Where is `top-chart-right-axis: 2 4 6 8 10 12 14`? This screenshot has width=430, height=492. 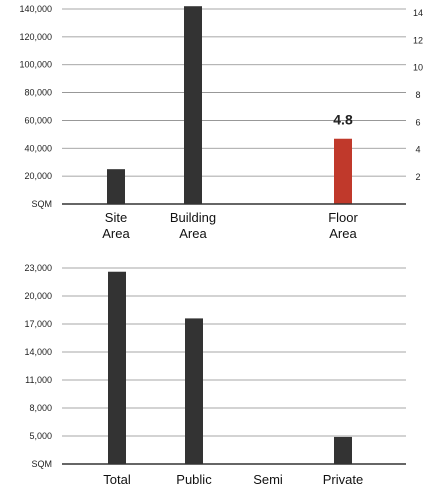
top-chart-right-axis: 2 4 6 8 10 12 14 is located at coordinates (418, 95).